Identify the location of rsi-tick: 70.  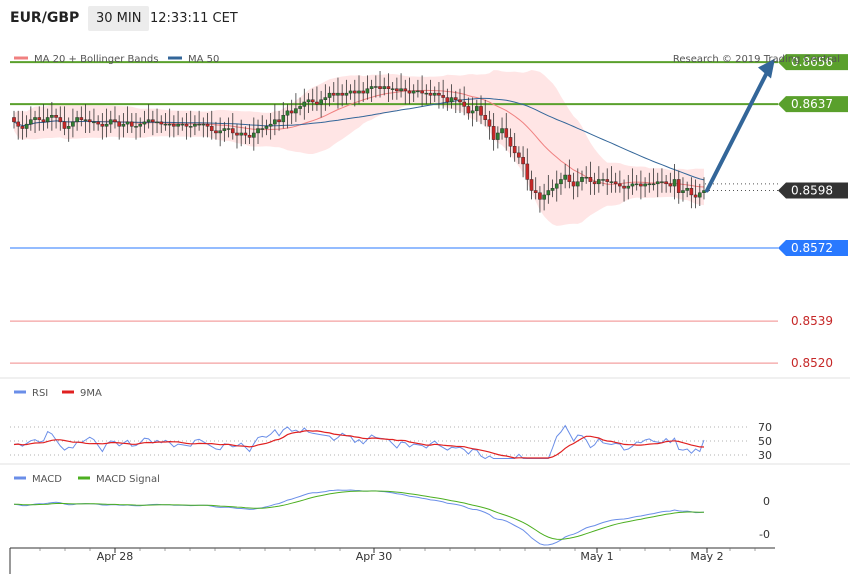
(765, 427).